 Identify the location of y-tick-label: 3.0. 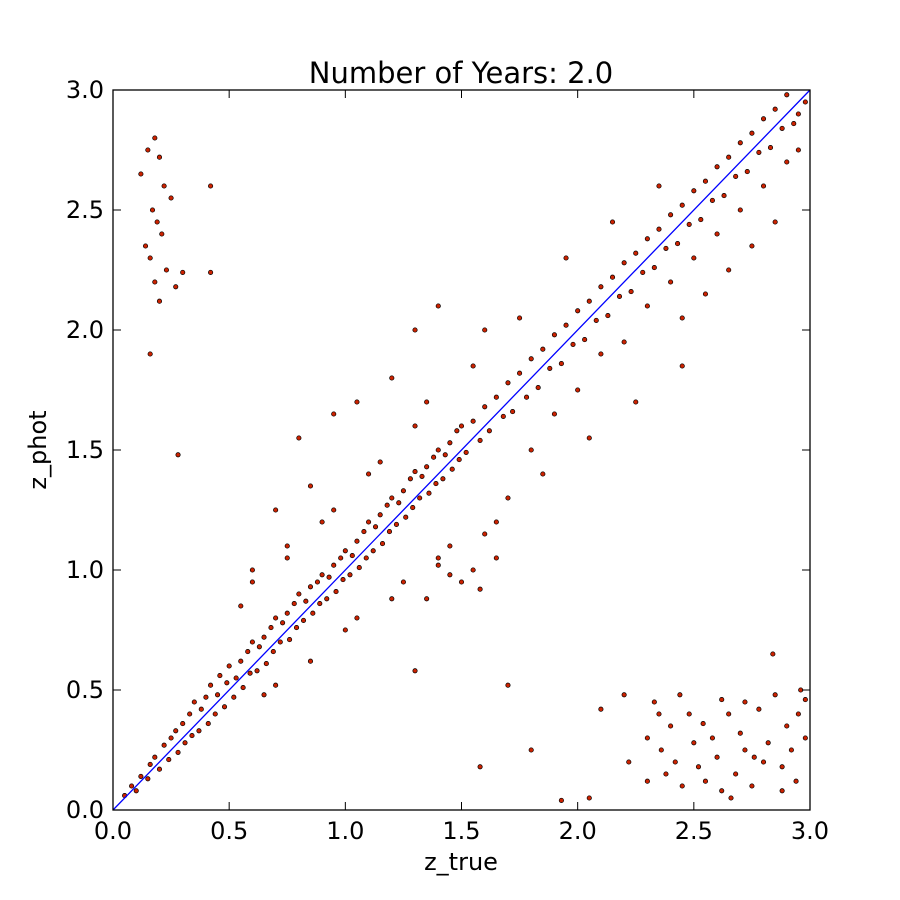
(85, 90).